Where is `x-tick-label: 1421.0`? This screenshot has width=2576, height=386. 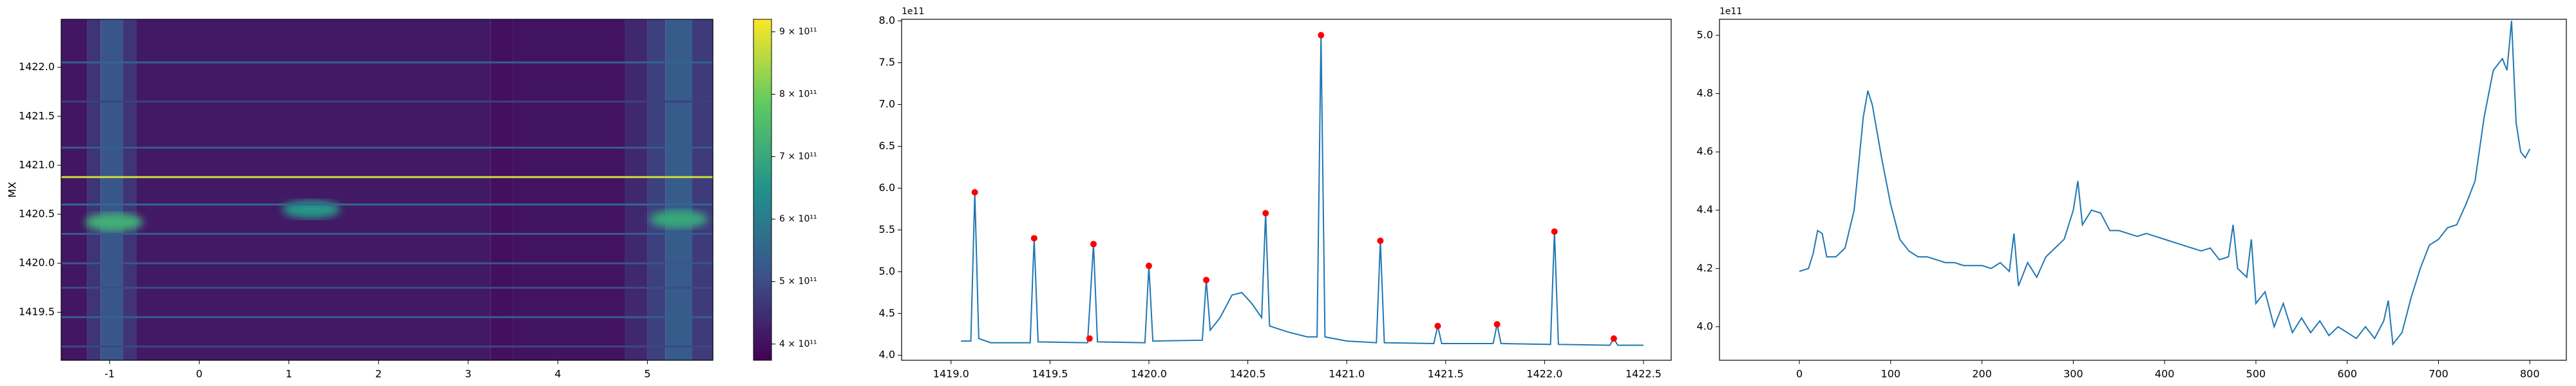 x-tick-label: 1421.0 is located at coordinates (1347, 374).